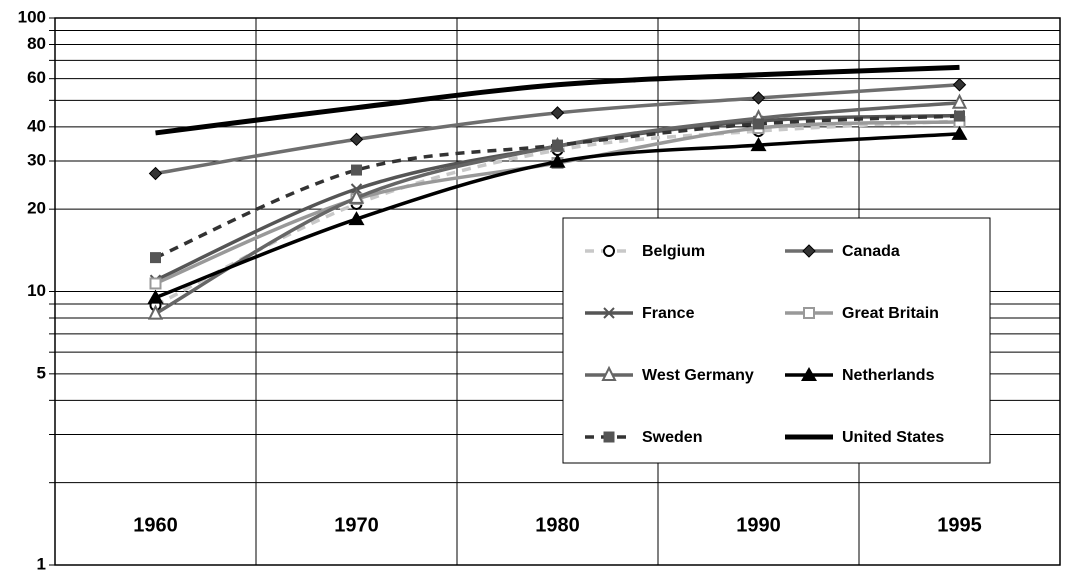 This screenshot has width=1066, height=583. What do you see at coordinates (36, 125) in the screenshot?
I see `y-tick-label: 40` at bounding box center [36, 125].